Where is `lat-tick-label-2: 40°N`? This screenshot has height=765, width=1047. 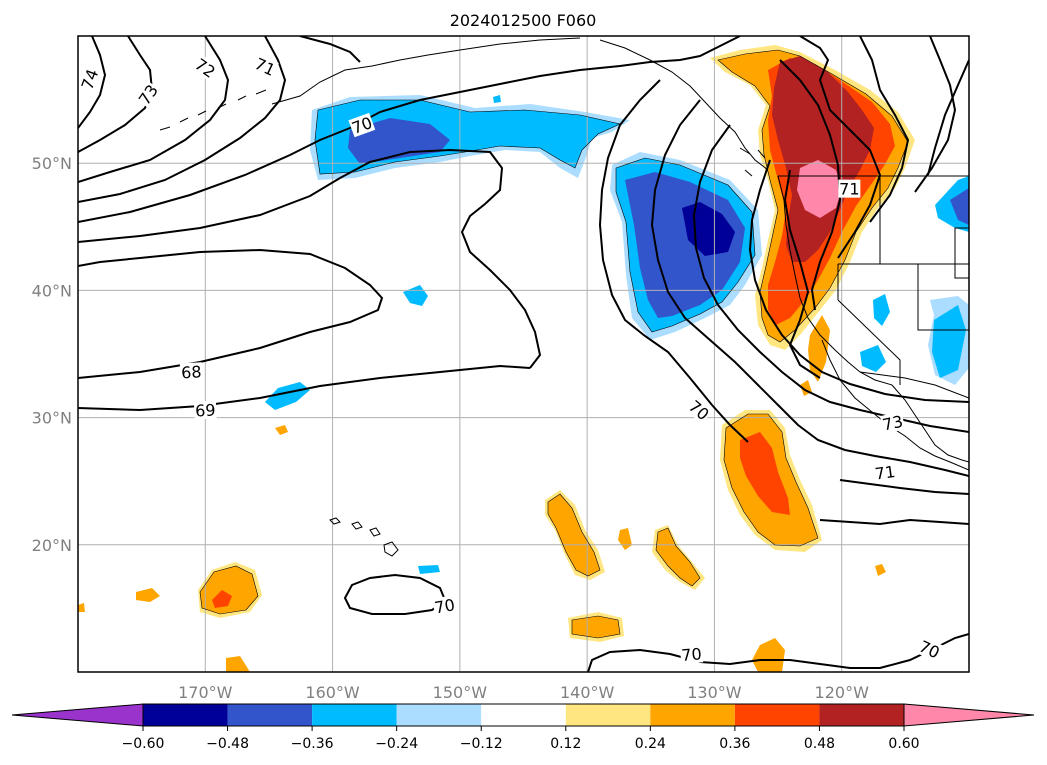
lat-tick-label-2: 40°N is located at coordinates (52, 290).